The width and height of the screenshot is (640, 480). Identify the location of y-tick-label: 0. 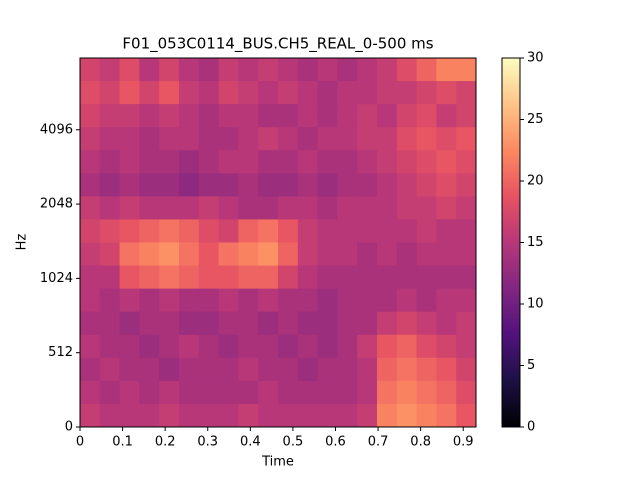
(69, 427).